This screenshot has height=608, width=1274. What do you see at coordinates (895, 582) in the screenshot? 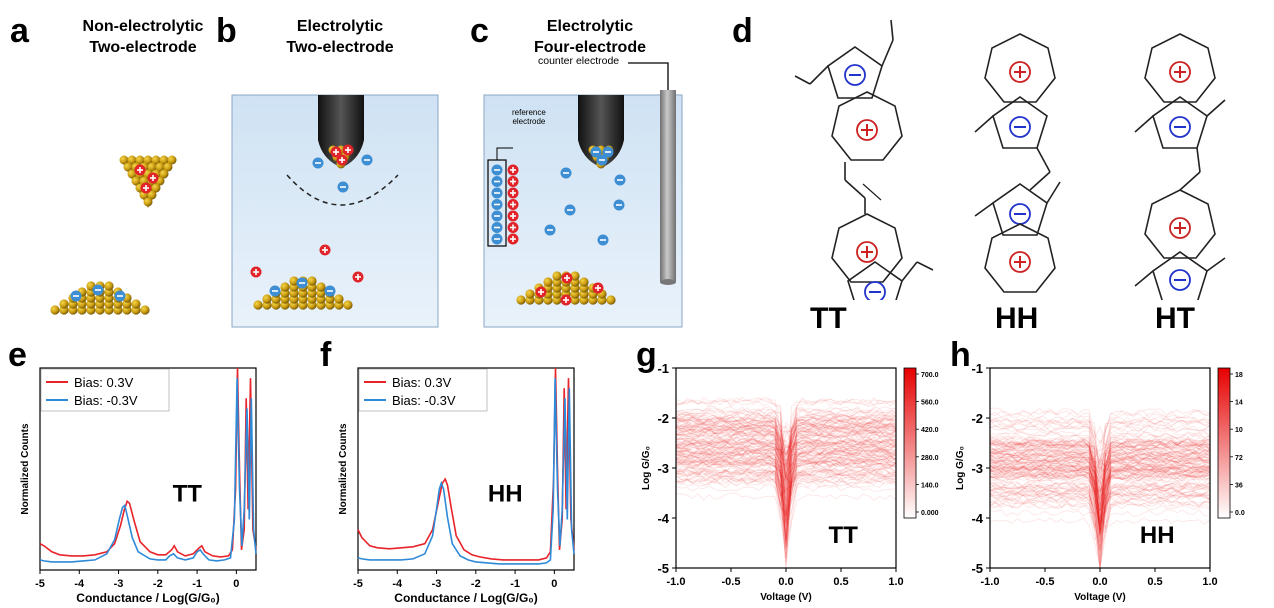
I see `x-tick-label: 1.0` at bounding box center [895, 582].